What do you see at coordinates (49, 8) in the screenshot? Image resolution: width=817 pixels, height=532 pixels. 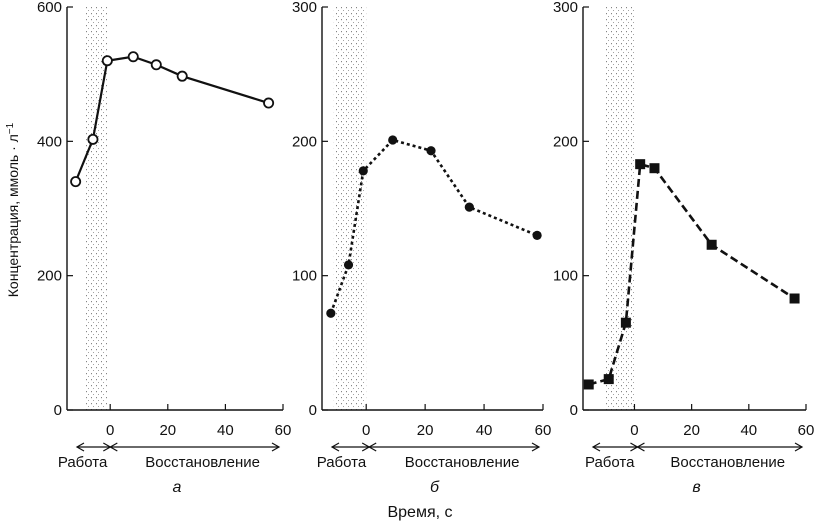 I see `y-tick-label: 600` at bounding box center [49, 8].